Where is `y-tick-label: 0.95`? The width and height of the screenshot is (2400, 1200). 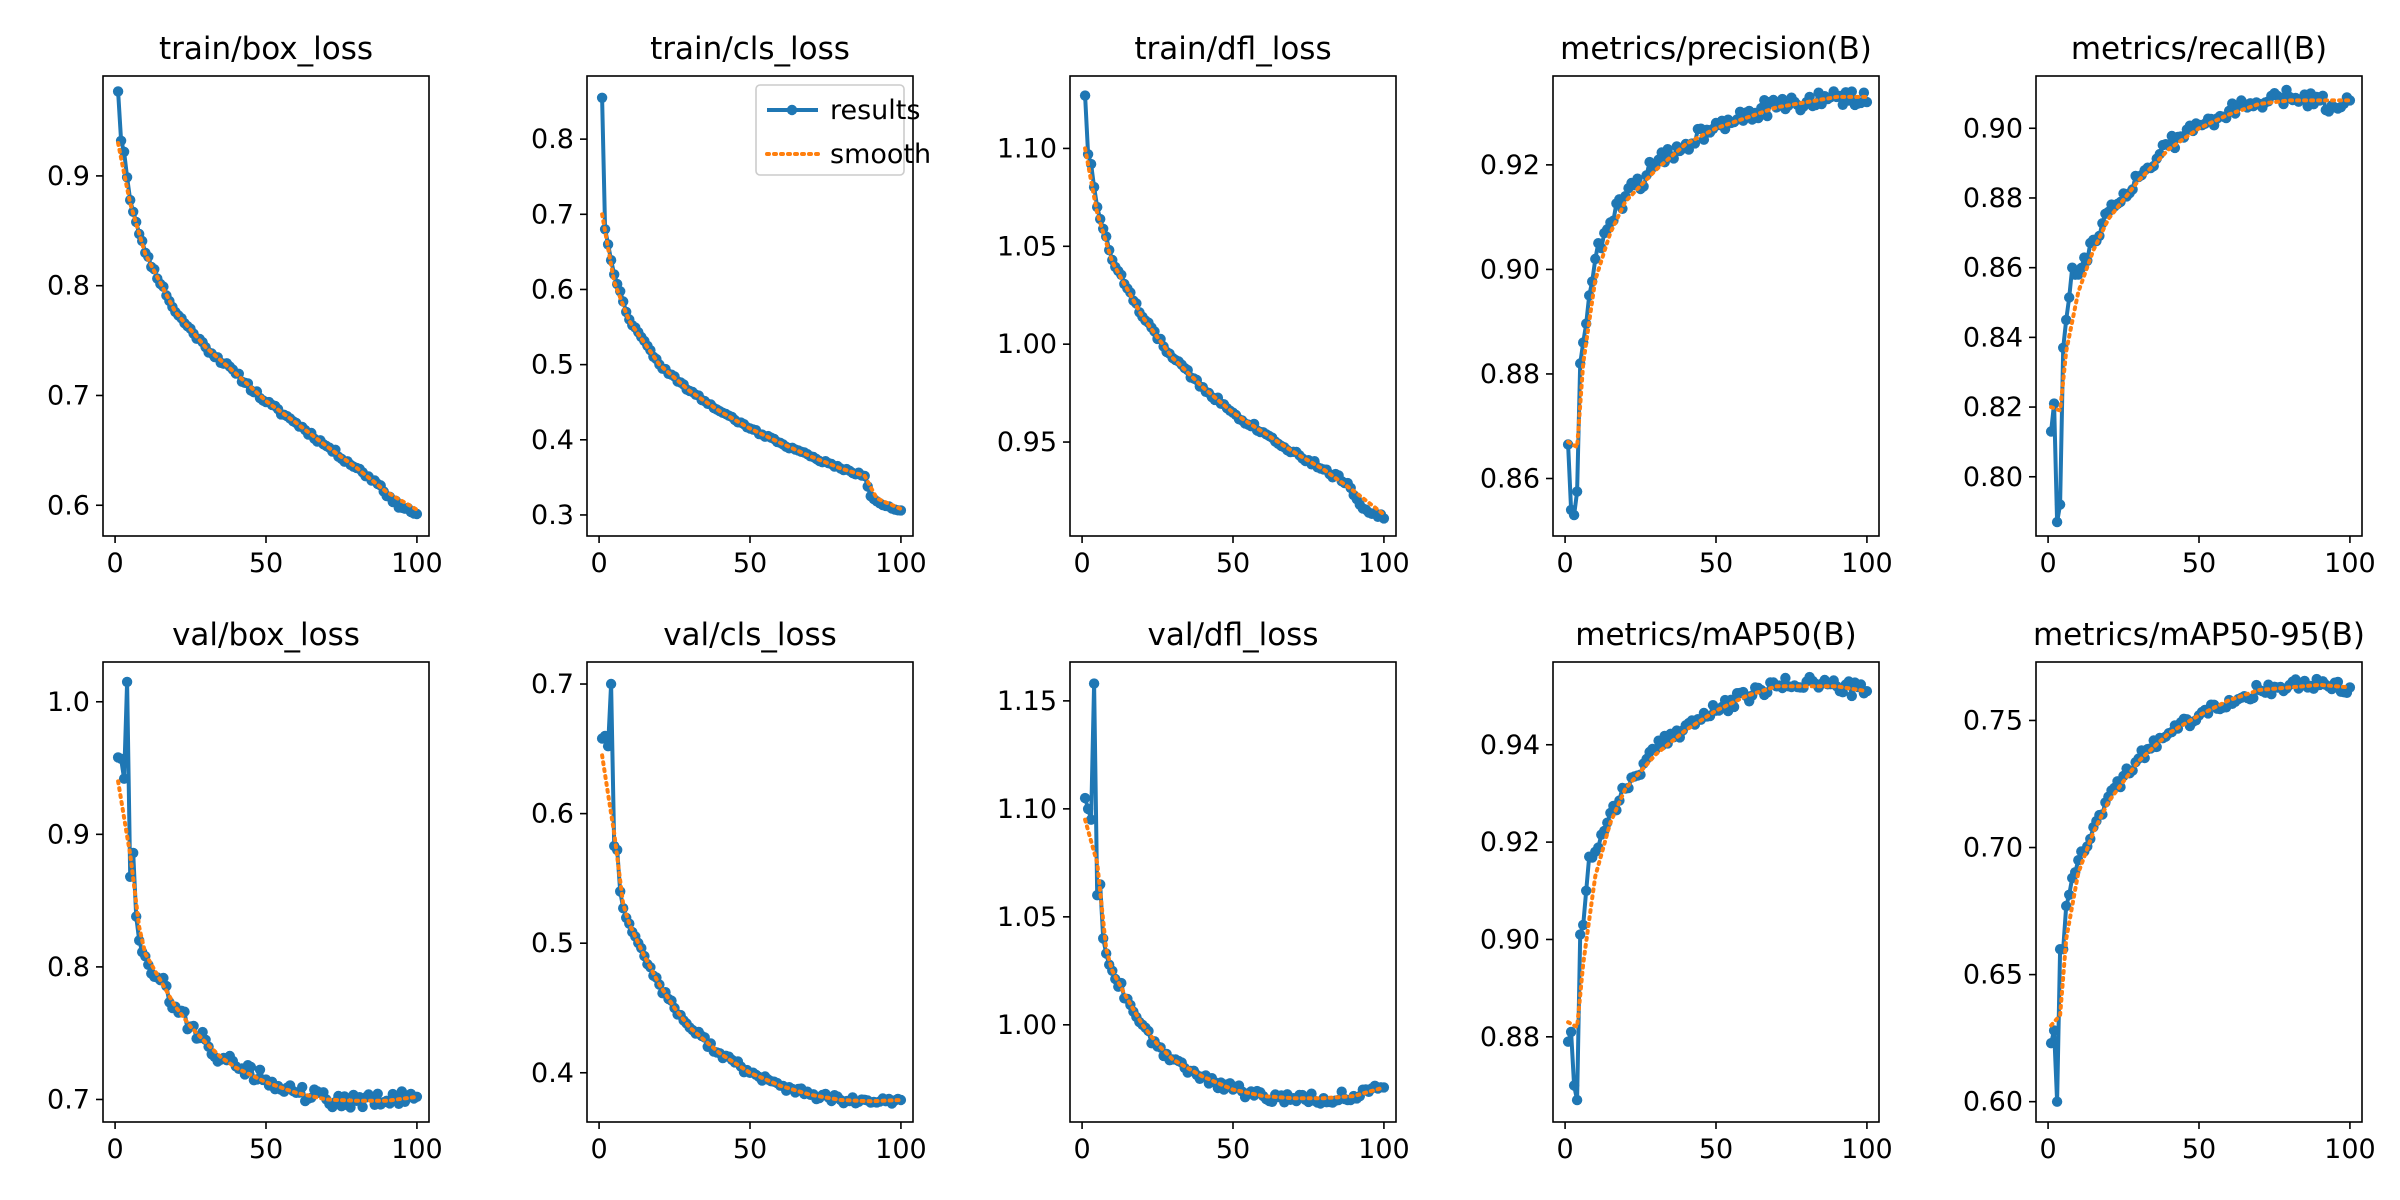
y-tick-label: 0.95 is located at coordinates (1027, 442).